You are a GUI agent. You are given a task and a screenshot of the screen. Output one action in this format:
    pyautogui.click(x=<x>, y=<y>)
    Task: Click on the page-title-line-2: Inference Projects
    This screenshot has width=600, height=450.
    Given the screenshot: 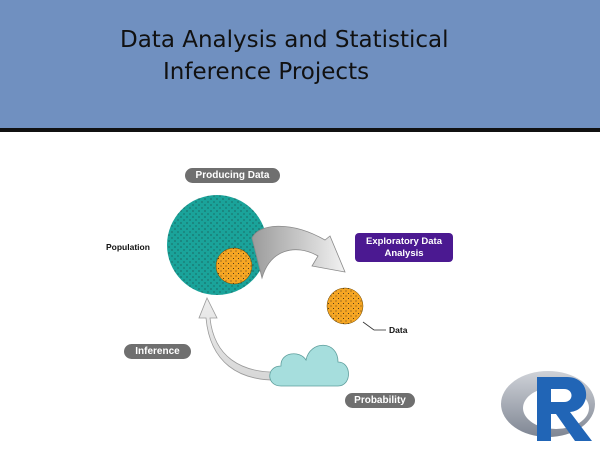 What is the action you would take?
    pyautogui.click(x=266, y=72)
    